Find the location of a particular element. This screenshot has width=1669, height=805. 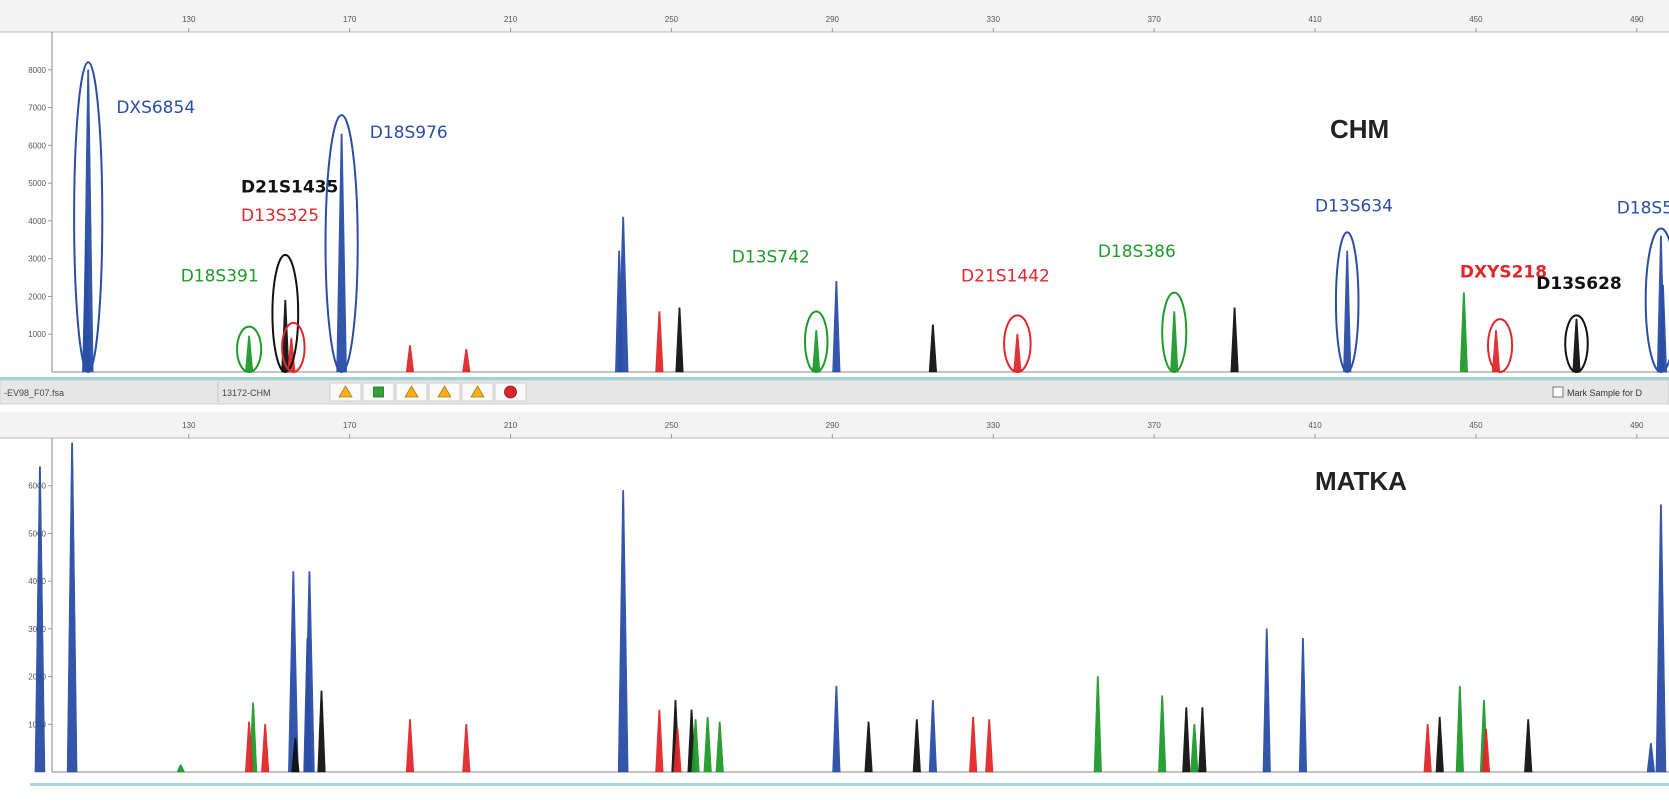

matka-ruler is located at coordinates (834, 425).